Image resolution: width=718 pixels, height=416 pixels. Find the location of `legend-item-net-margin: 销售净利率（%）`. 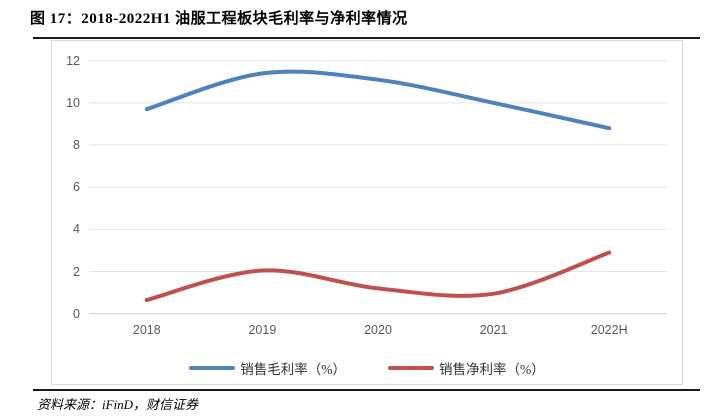

legend-item-net-margin: 销售净利率（%） is located at coordinates (466, 368).